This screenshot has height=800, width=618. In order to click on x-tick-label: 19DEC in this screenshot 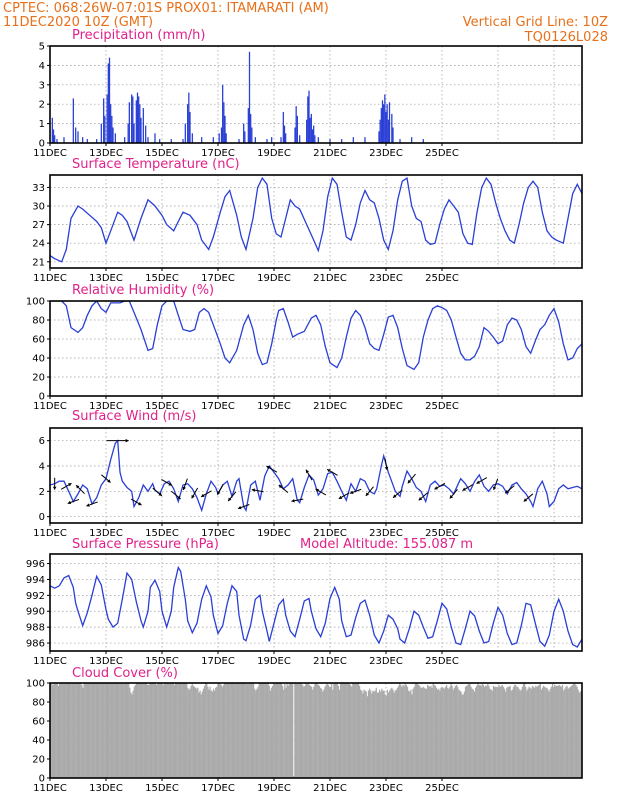, I will do `click(274, 278)`.